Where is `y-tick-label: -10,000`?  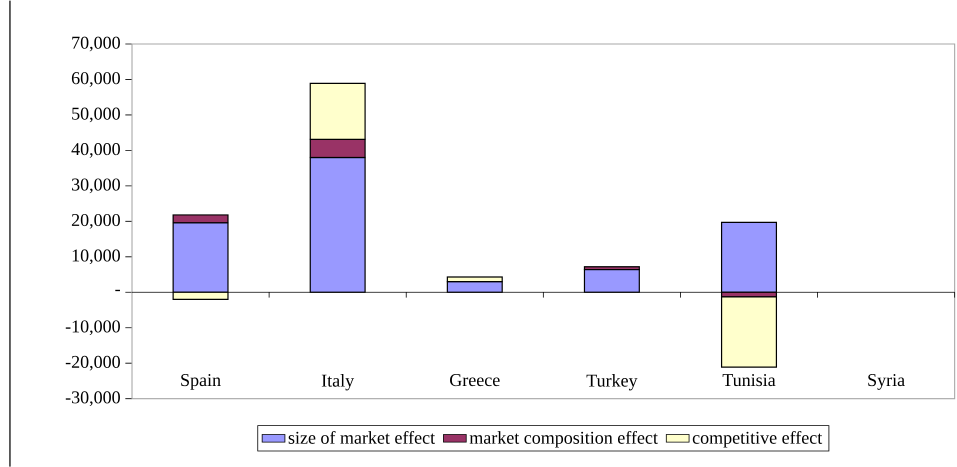 y-tick-label: -10,000 is located at coordinates (93, 327).